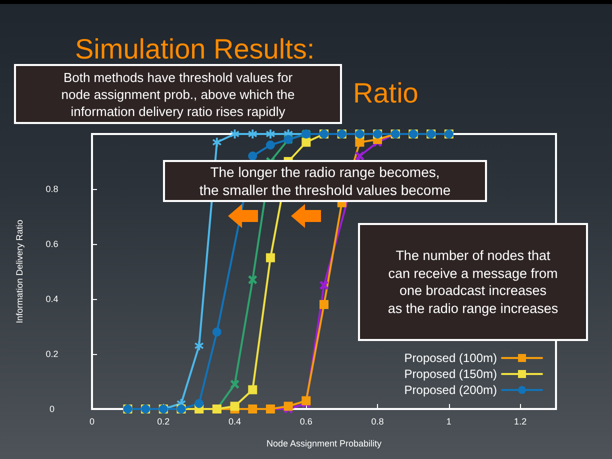 This screenshot has width=612, height=459. Describe the element at coordinates (473, 282) in the screenshot. I see `callout-box: The number of nodes that can receive a message from one broadcast increases as the radio range increases` at that location.